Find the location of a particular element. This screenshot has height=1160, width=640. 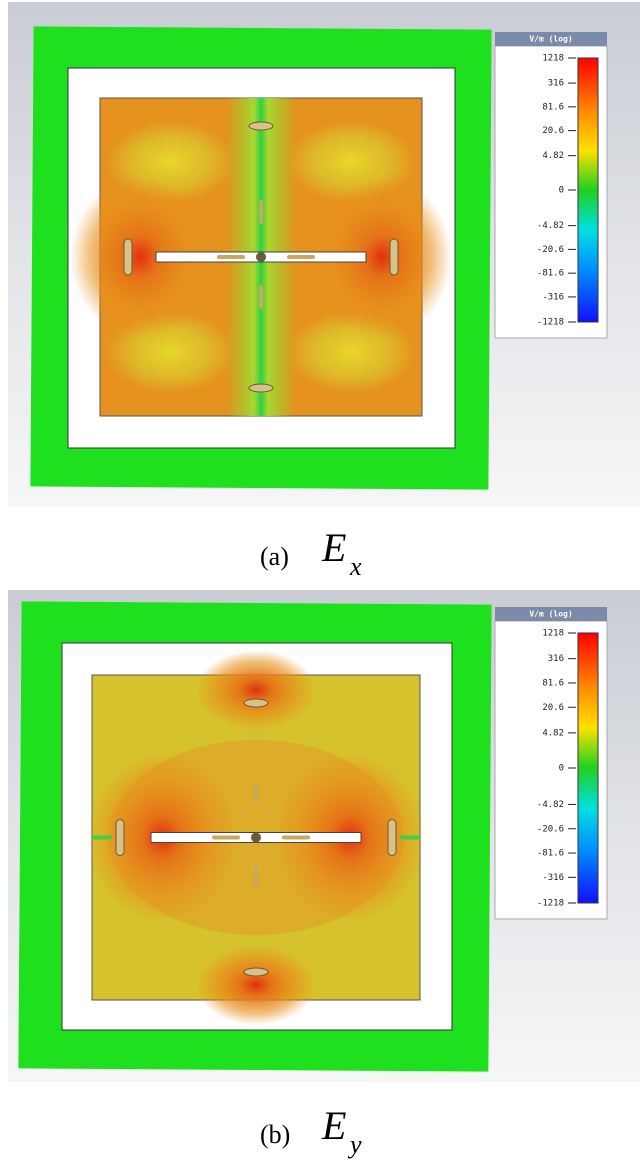

caption-label: (b) is located at coordinates (275, 1134).